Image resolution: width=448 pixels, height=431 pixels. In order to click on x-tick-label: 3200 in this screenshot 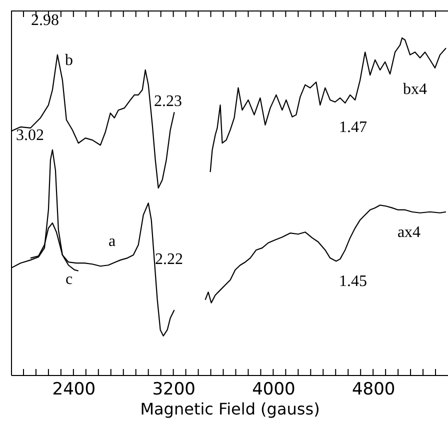, I will do `click(174, 390)`.